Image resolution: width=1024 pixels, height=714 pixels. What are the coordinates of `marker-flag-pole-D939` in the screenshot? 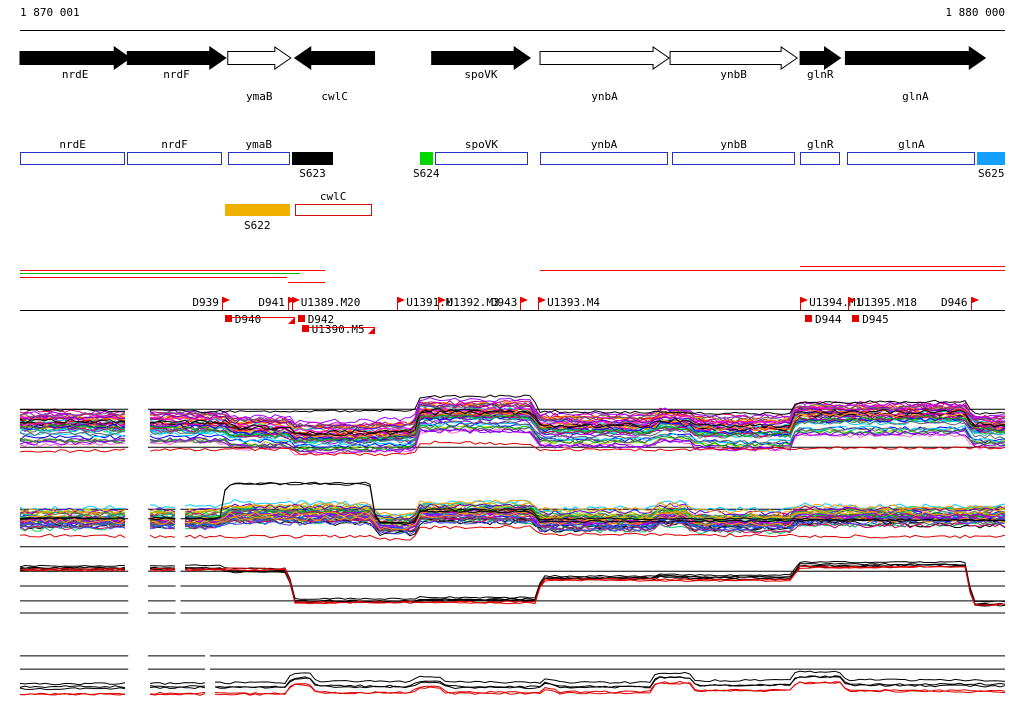 It's located at (222, 303).